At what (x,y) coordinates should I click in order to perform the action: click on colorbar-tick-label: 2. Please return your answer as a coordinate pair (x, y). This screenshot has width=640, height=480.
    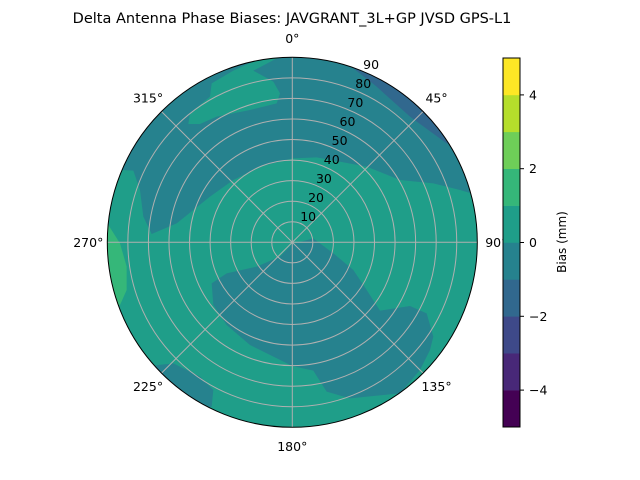
    Looking at the image, I should click on (533, 168).